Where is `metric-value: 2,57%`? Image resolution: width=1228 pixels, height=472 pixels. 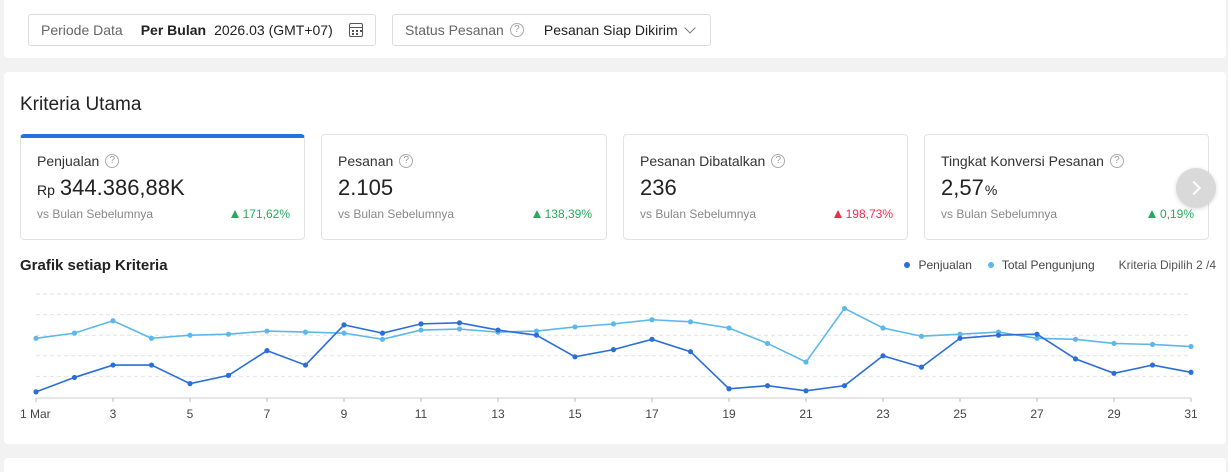 metric-value: 2,57% is located at coordinates (969, 188).